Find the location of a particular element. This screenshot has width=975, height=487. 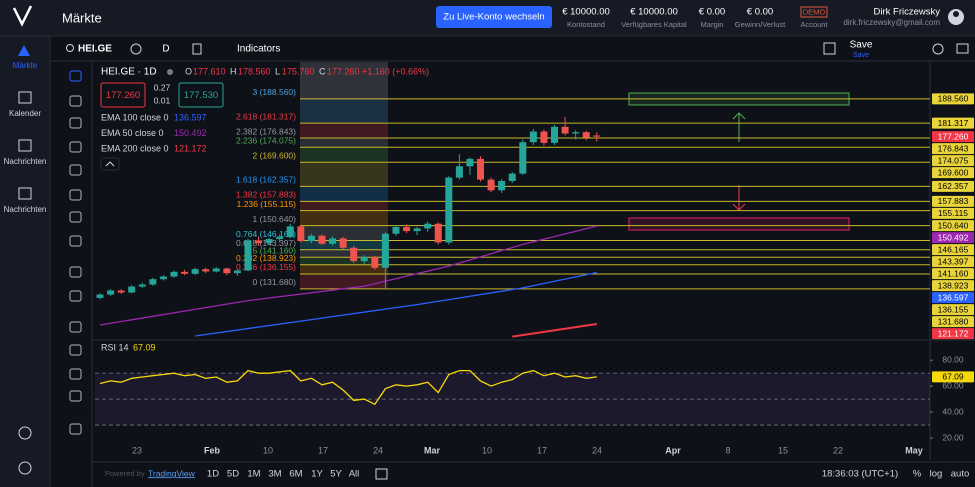

buy-box is located at coordinates (201, 95).